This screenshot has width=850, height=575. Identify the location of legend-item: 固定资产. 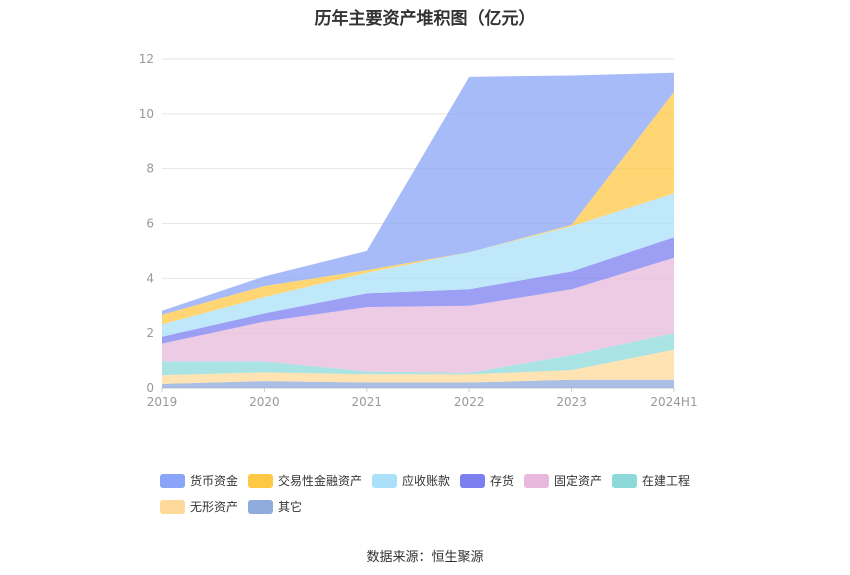
(563, 480).